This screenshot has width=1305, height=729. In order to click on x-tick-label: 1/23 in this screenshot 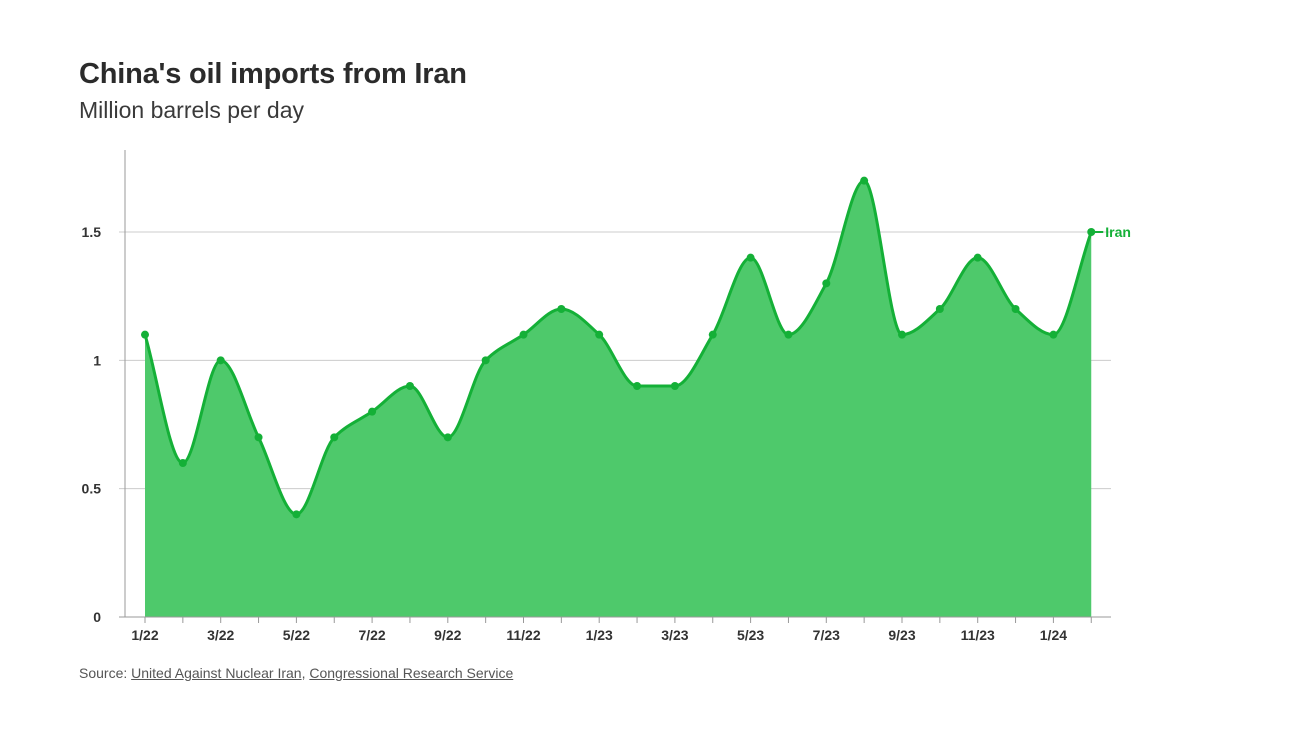, I will do `click(599, 635)`.